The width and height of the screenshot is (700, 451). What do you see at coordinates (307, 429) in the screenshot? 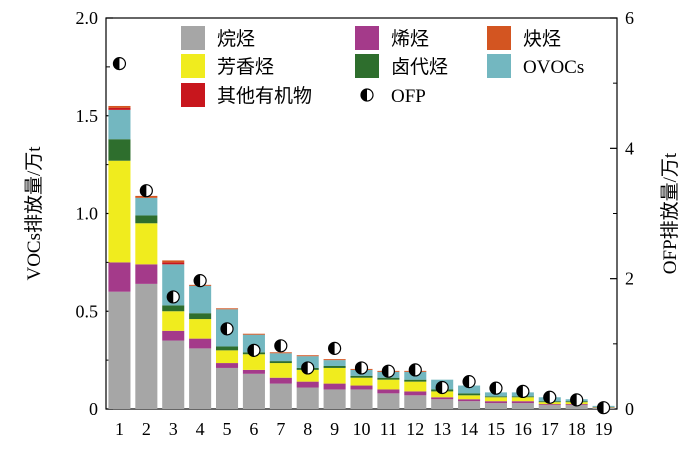
I see `x-tick-label: 8` at bounding box center [307, 429].